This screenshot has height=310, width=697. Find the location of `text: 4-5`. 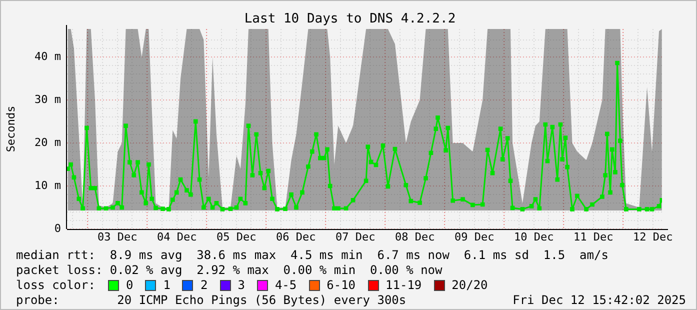

text: 4-5 is located at coordinates (285, 285).